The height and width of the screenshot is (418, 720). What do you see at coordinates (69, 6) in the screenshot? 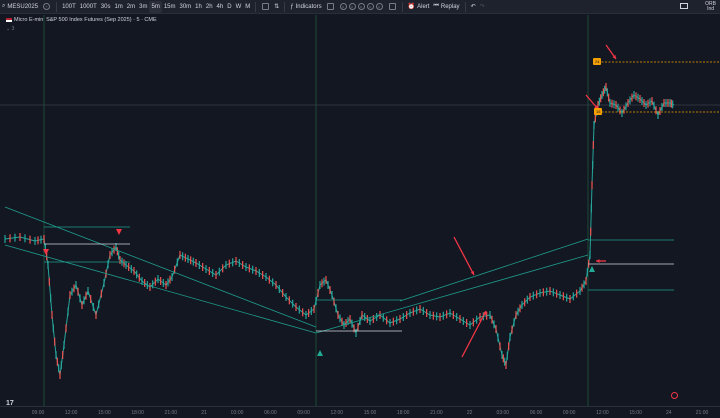
I see `interval-100T: 100T` at bounding box center [69, 6].